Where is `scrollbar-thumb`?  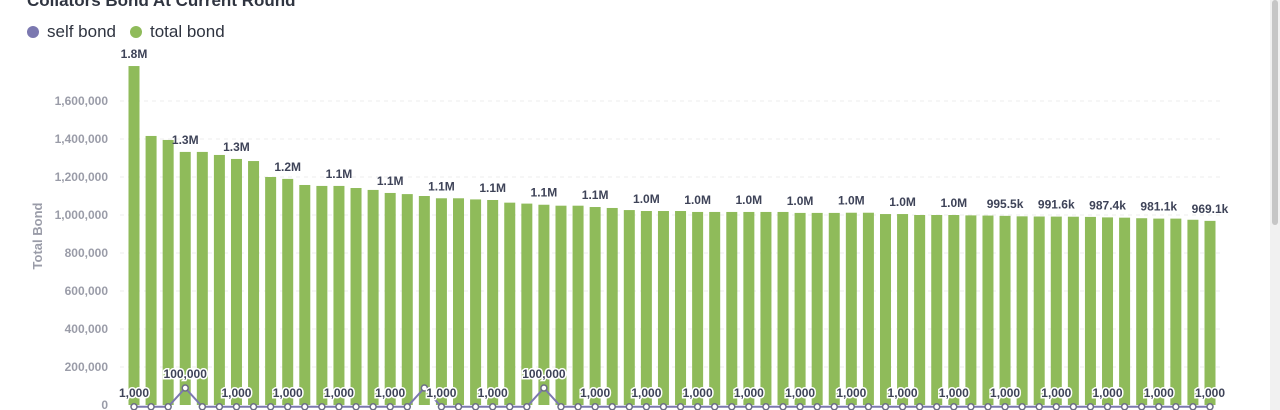 scrollbar-thumb is located at coordinates (1275, 112).